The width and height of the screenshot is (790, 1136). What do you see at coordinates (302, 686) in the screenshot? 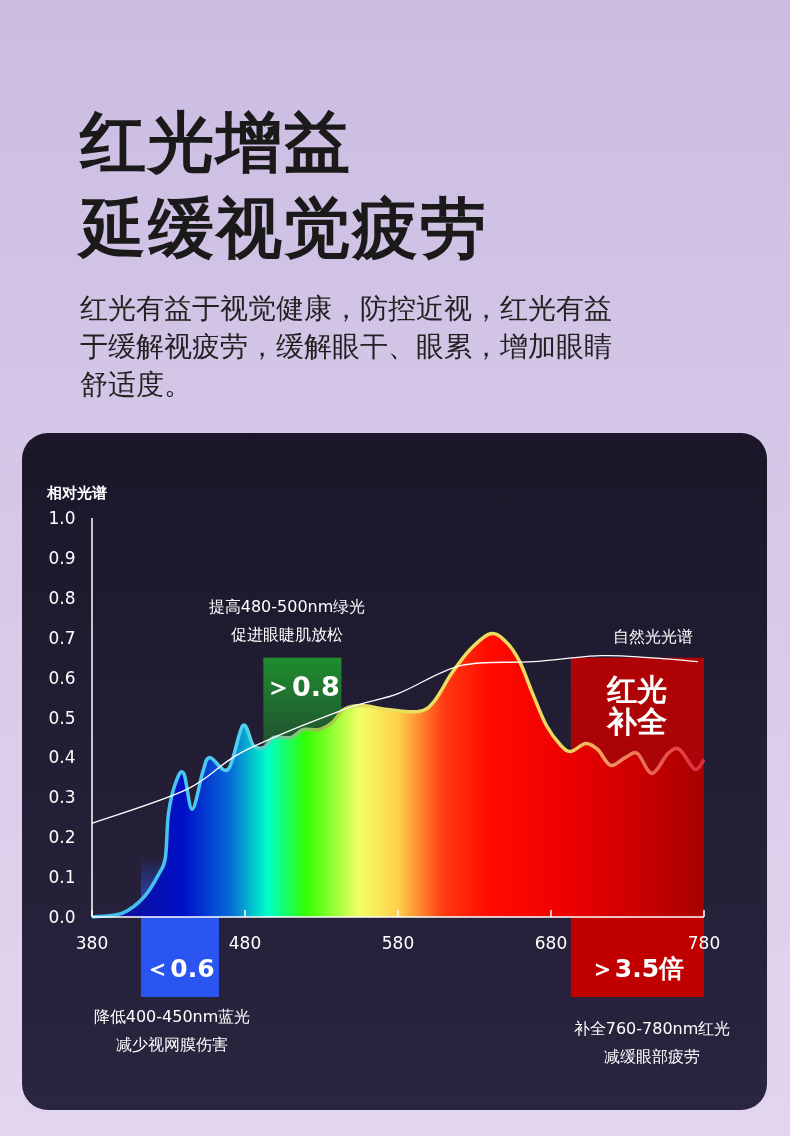
I see `band-label: ＞0.8` at bounding box center [302, 686].